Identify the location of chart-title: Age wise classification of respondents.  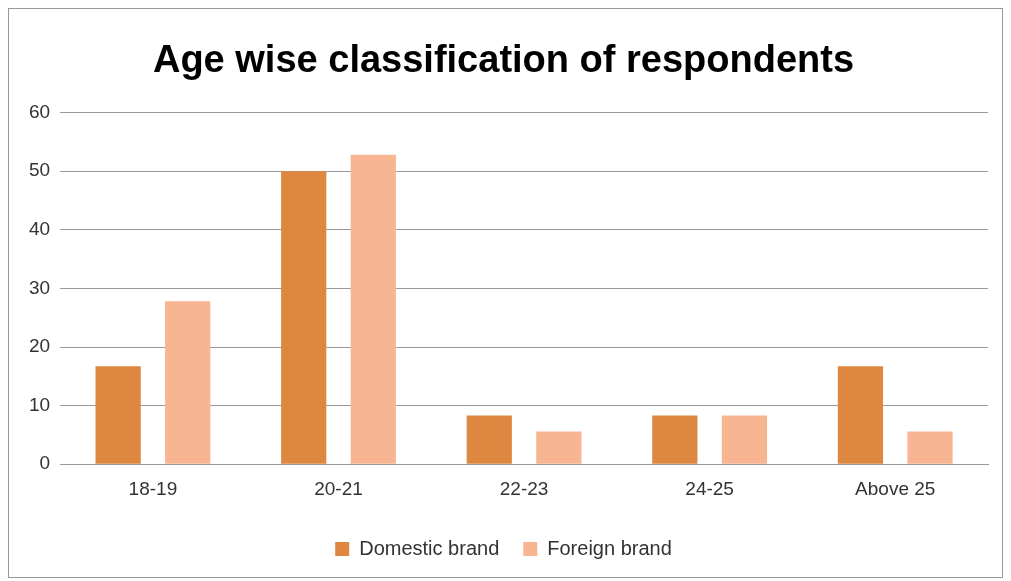
(503, 59).